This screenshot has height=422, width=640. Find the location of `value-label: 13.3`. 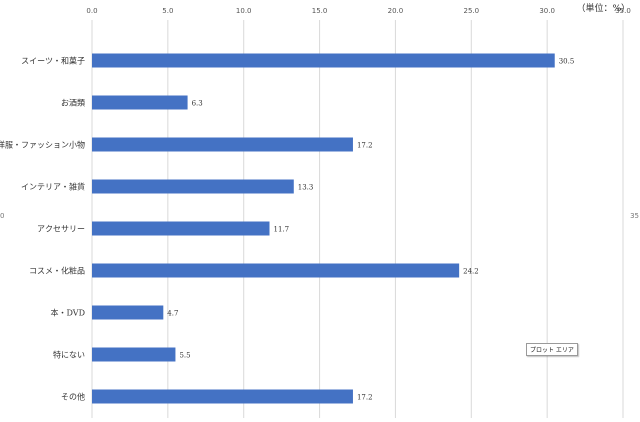

value-label: 13.3 is located at coordinates (306, 188).